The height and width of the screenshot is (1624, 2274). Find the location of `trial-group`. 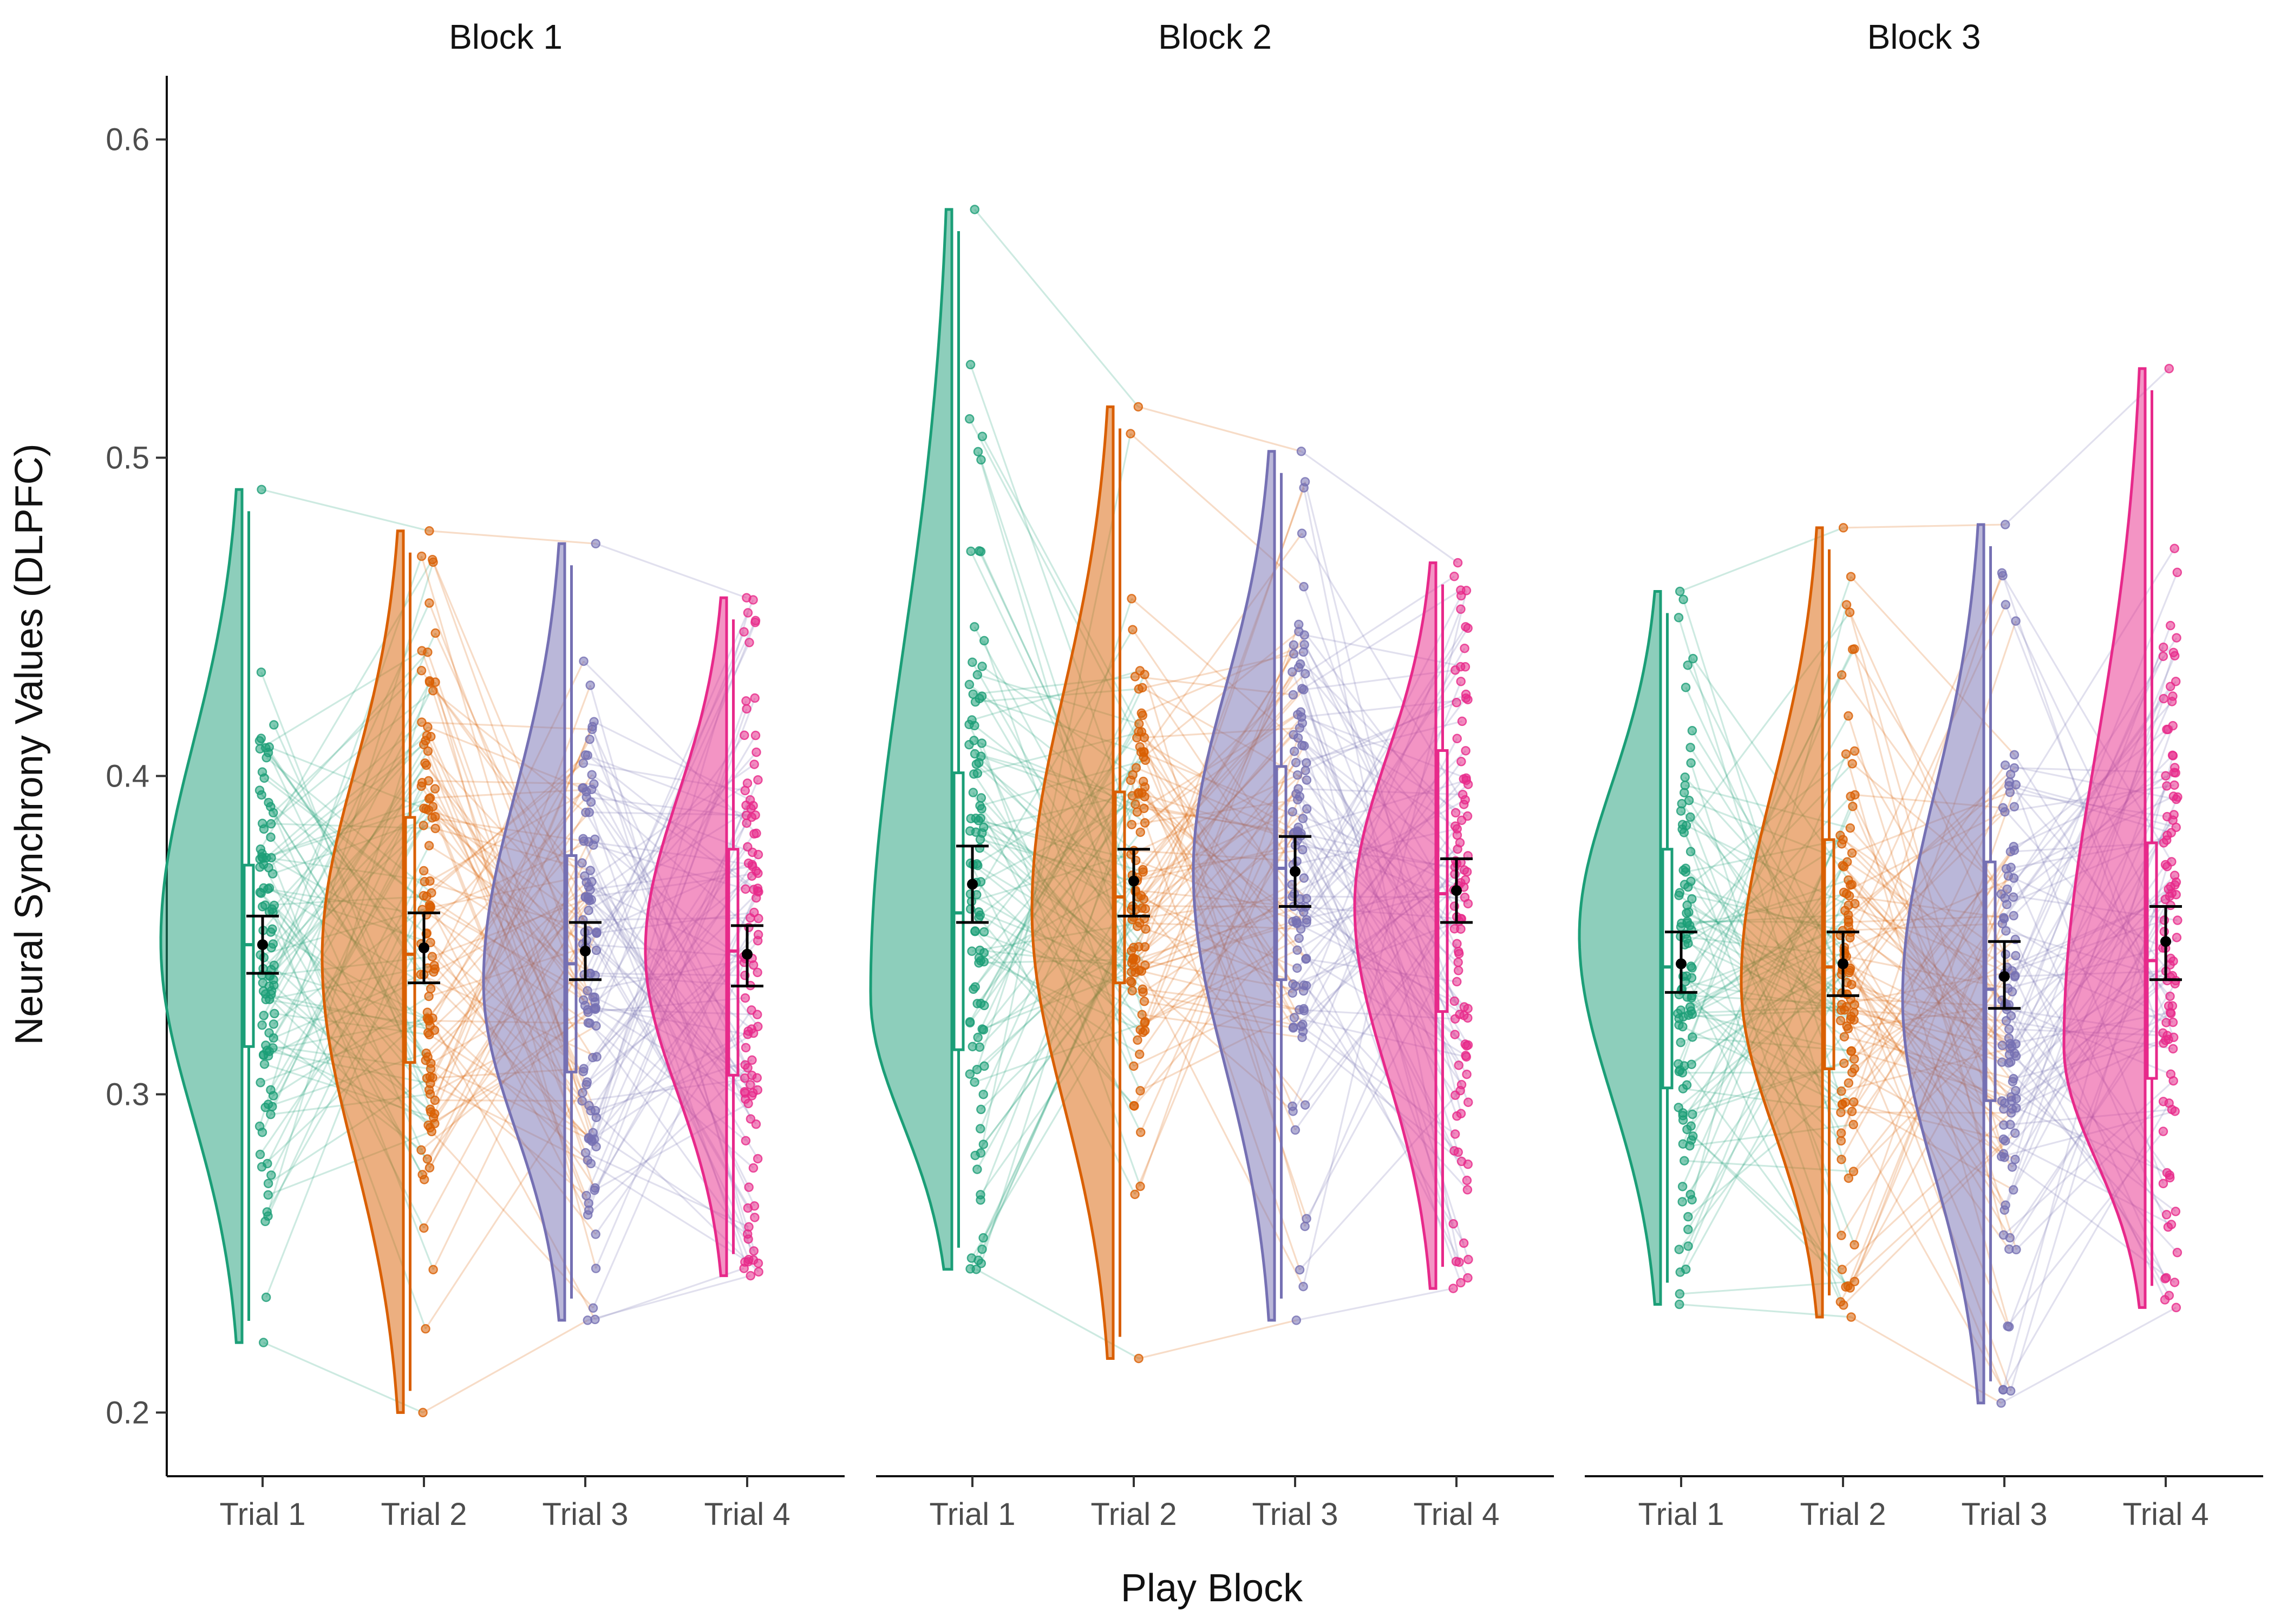

trial-group is located at coordinates (381, 972).